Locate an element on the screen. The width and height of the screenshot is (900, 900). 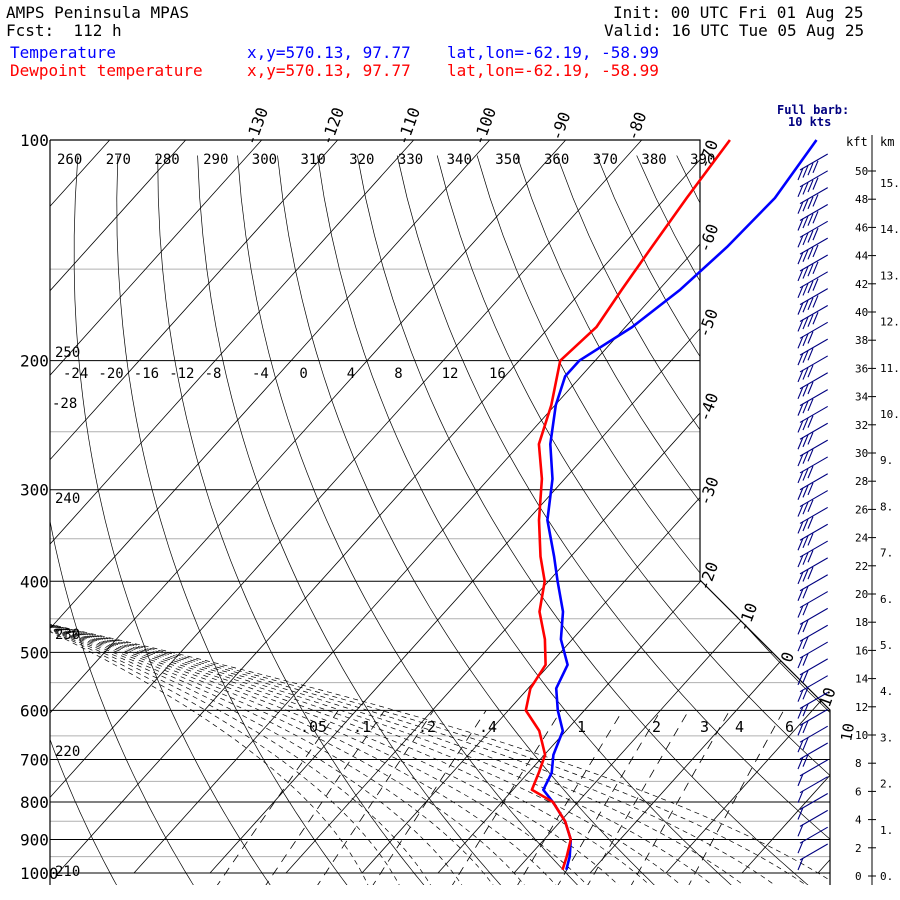
theta-label: 380 is located at coordinates (653, 160).